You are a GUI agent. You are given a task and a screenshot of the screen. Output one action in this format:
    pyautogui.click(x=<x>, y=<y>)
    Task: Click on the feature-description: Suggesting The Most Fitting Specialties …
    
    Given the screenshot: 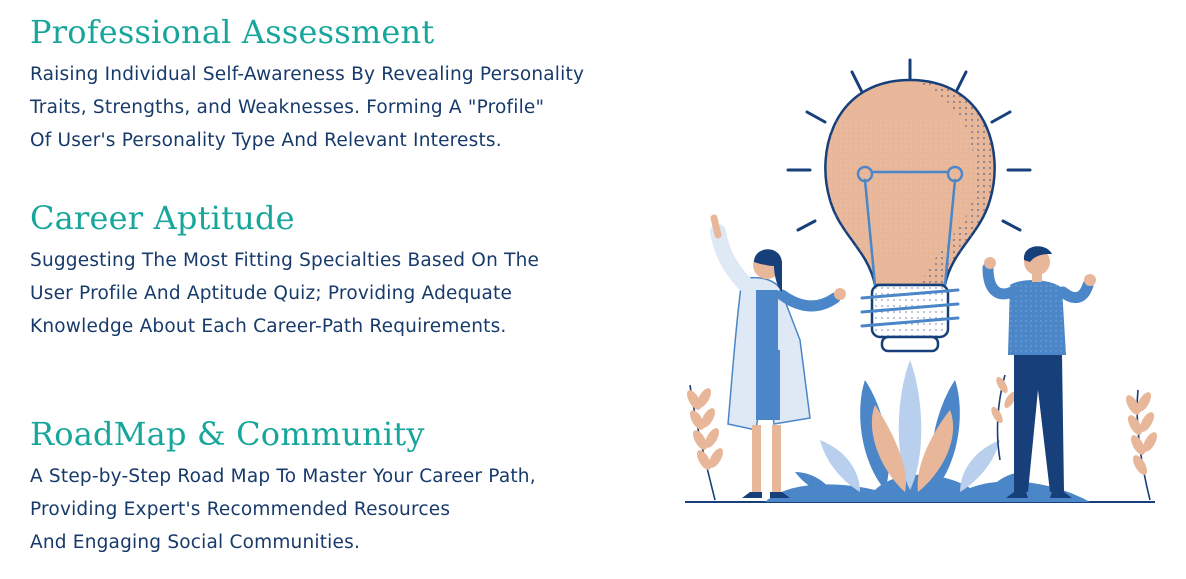 What is the action you would take?
    pyautogui.click(x=284, y=293)
    